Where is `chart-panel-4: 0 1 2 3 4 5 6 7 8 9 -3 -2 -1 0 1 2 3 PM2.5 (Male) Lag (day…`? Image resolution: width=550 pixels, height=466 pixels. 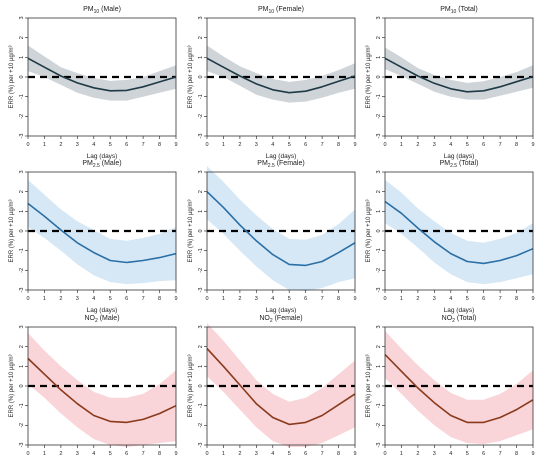
chart-panel-4: 0 1 2 3 4 5 6 7 8 9 -3 -2 -1 0 1 2 3 PM2.5 (Male) Lag (day… is located at coordinates (93, 237).